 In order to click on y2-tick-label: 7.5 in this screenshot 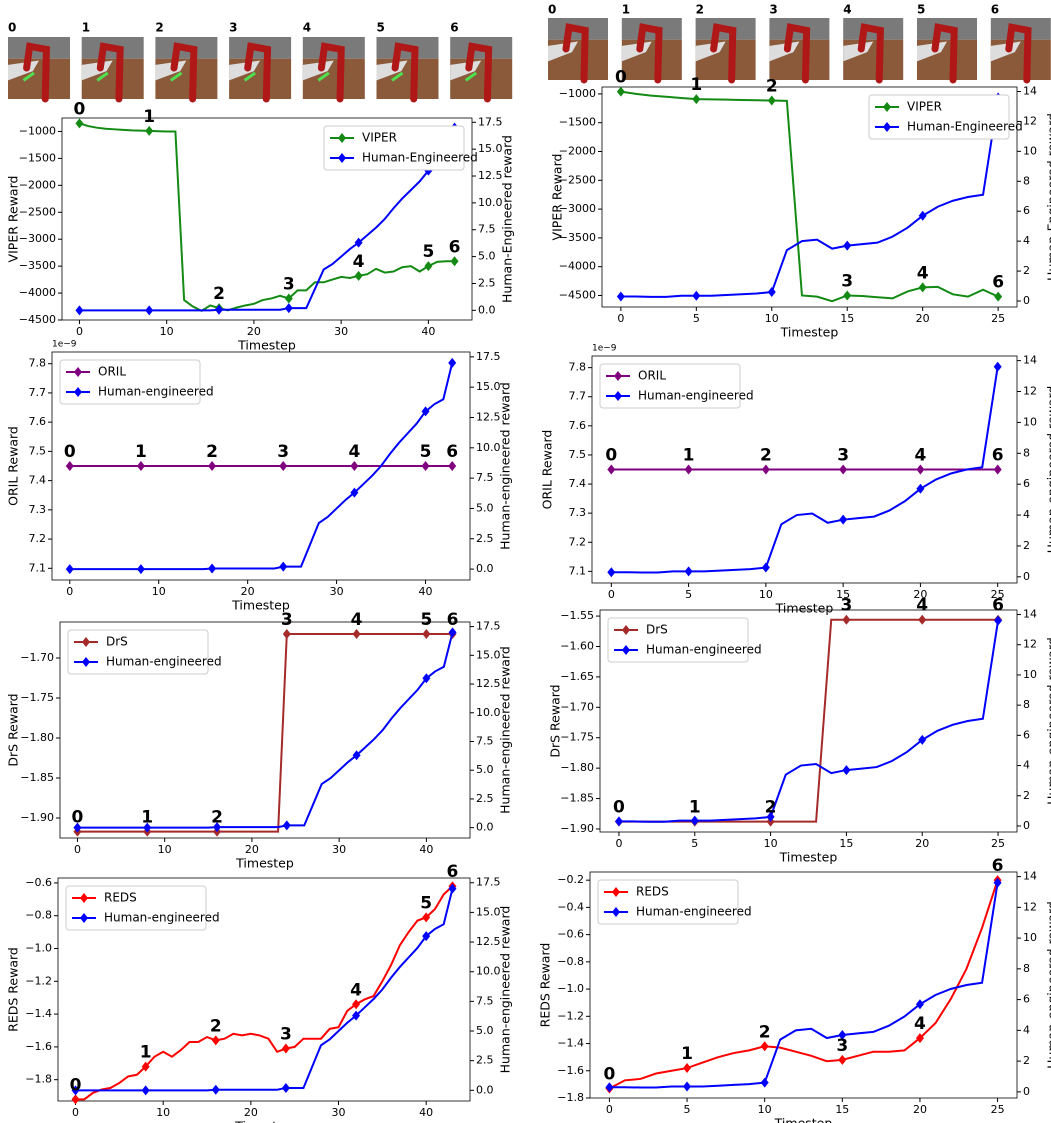, I will do `click(485, 740)`.